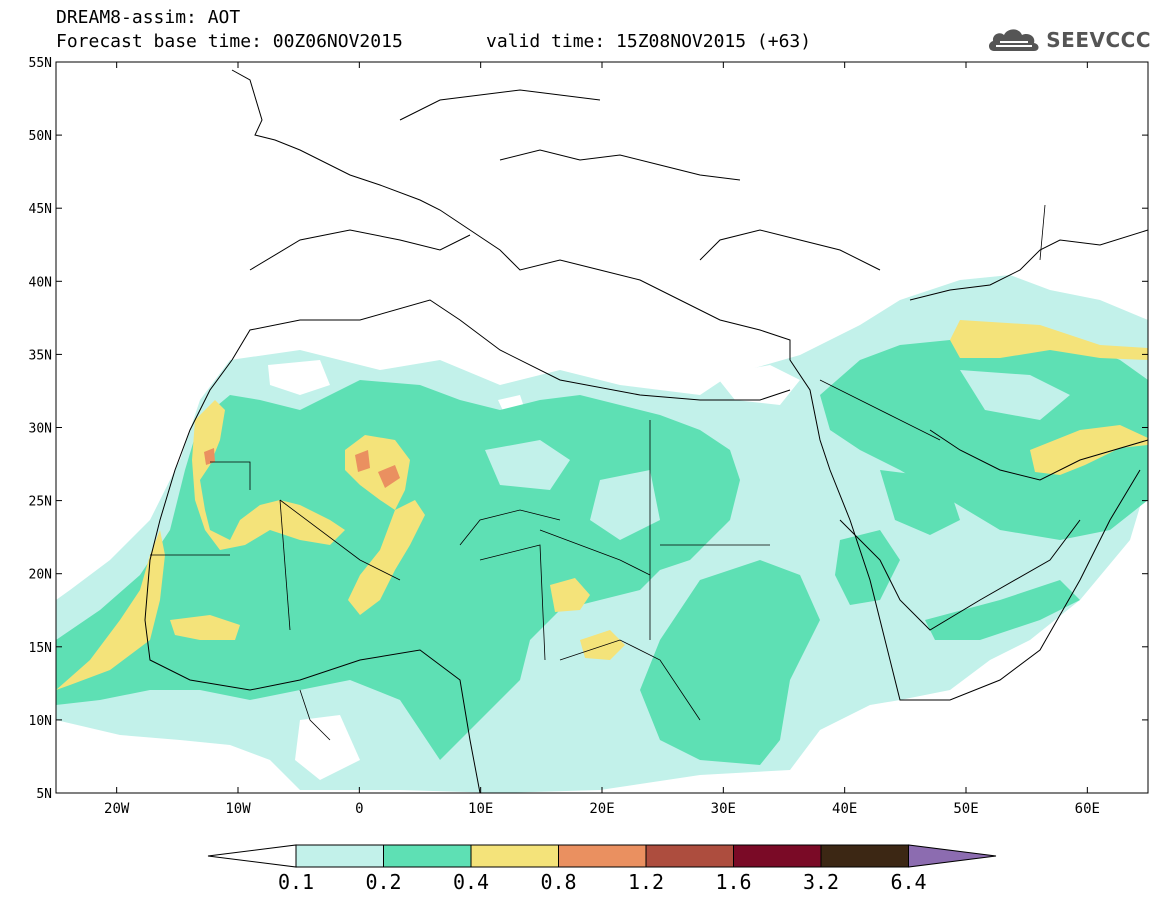 The image size is (1165, 905). I want to click on lat-label: 35N, so click(40, 355).